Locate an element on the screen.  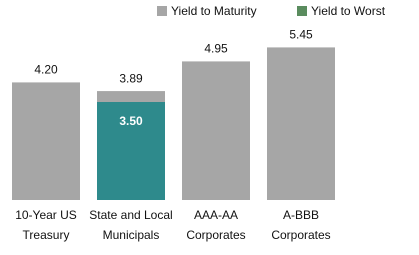
value-label: 4.95 is located at coordinates (216, 49).